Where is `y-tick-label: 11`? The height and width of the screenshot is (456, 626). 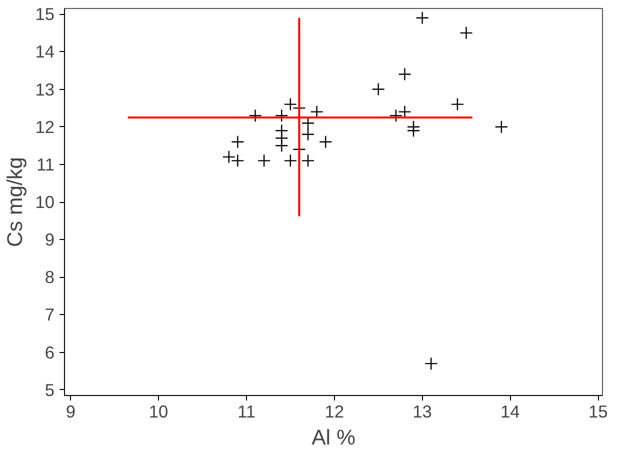
y-tick-label: 11 is located at coordinates (45, 164).